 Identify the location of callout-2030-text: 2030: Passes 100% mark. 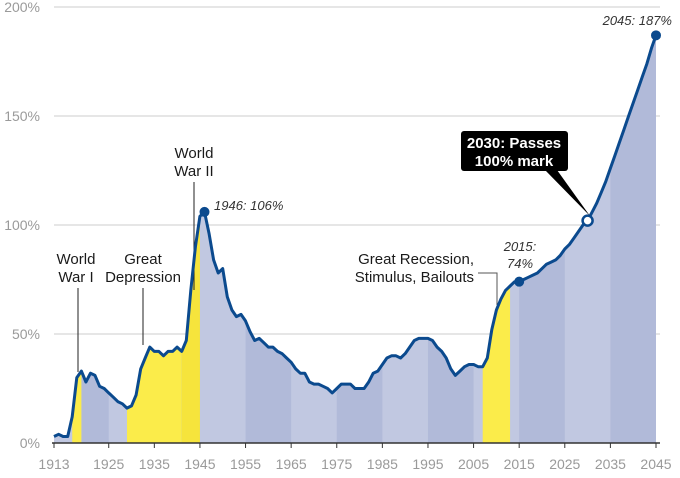
(514, 152).